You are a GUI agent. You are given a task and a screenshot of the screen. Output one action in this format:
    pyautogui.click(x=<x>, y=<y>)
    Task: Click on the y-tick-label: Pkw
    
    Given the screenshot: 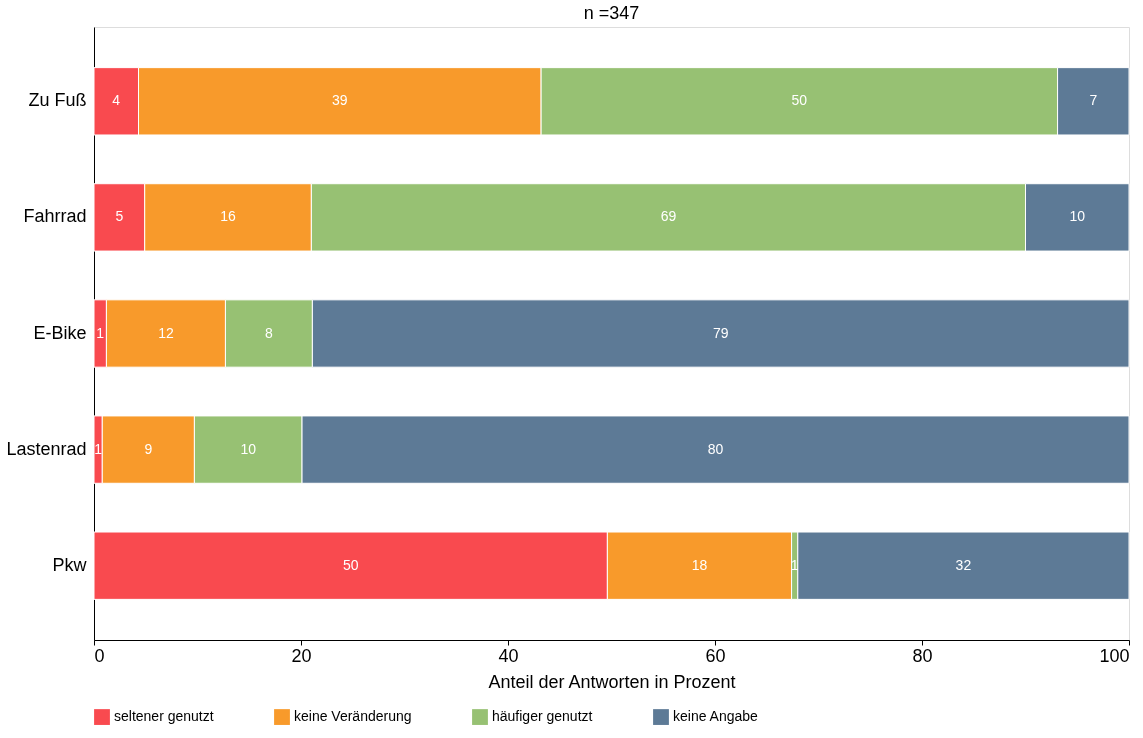 What is the action you would take?
    pyautogui.click(x=70, y=564)
    